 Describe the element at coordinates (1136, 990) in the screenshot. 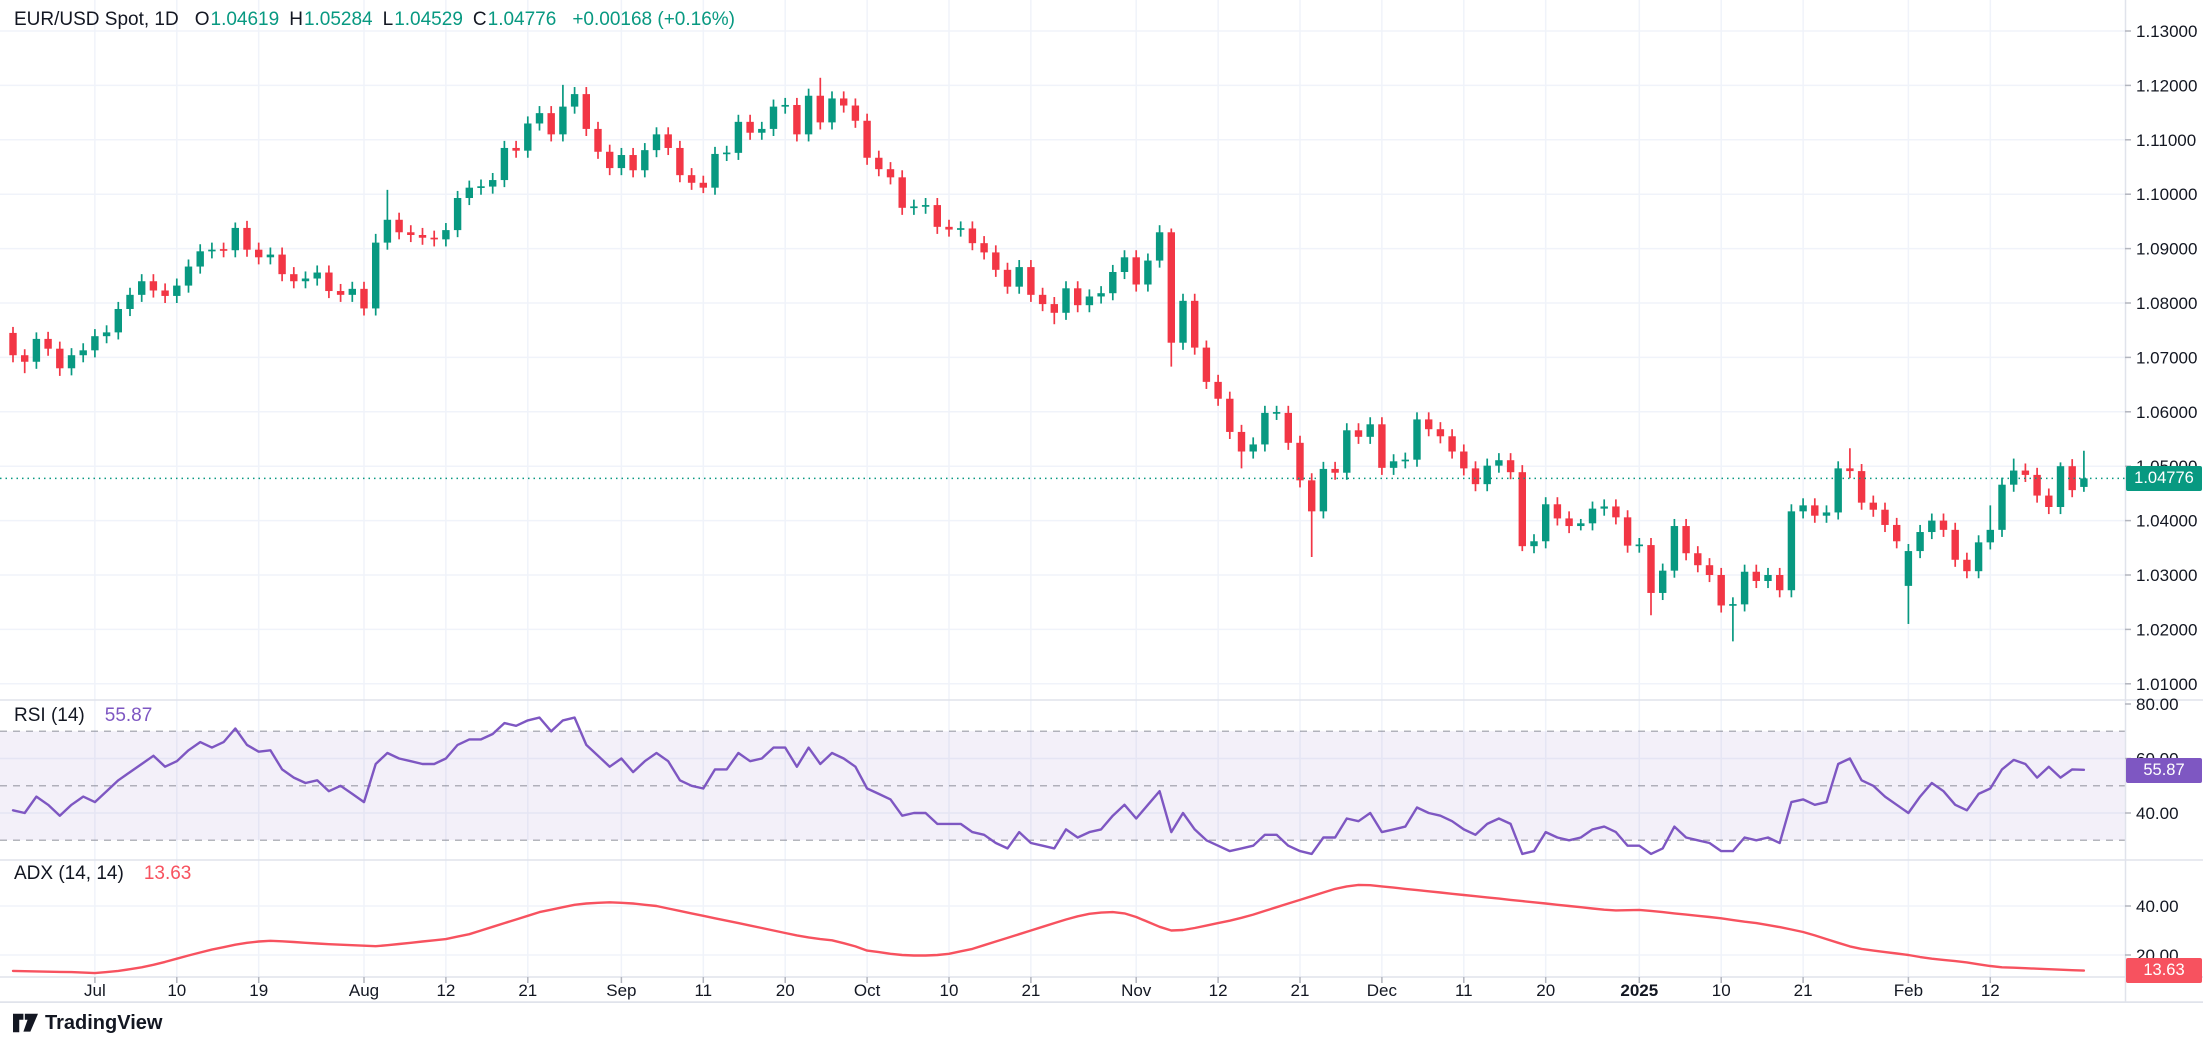

I see `svg-text: Nov` at that location.